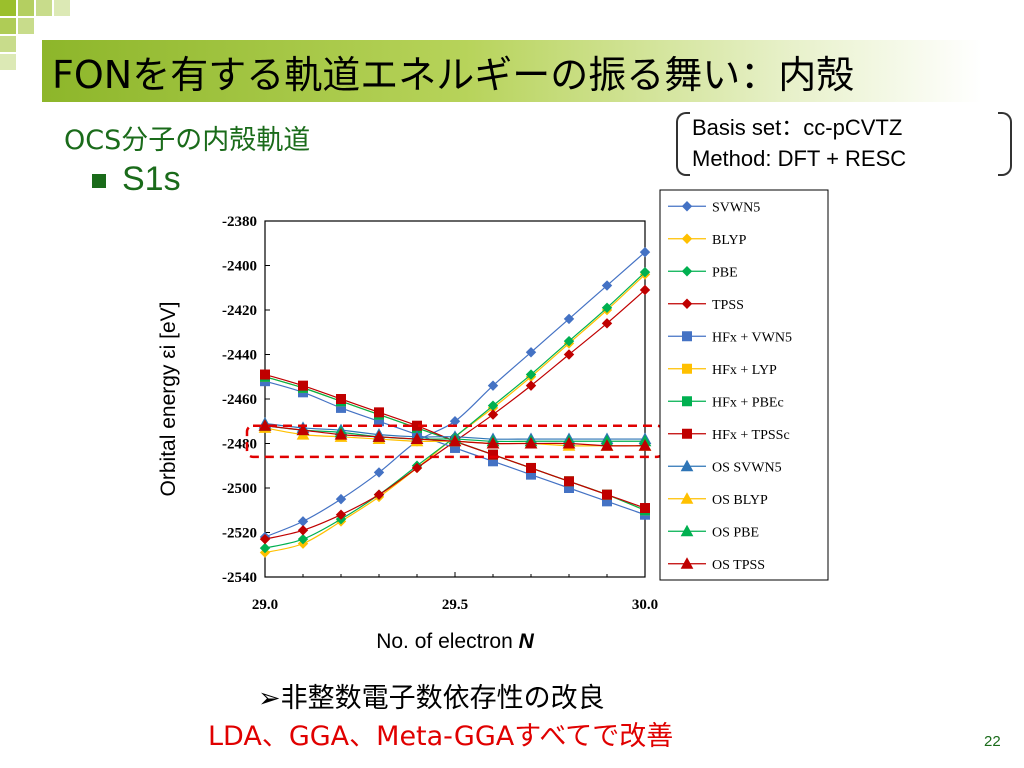 The width and height of the screenshot is (1024, 768). What do you see at coordinates (455, 641) in the screenshot?
I see `x-axis-label: No. of electron N` at bounding box center [455, 641].